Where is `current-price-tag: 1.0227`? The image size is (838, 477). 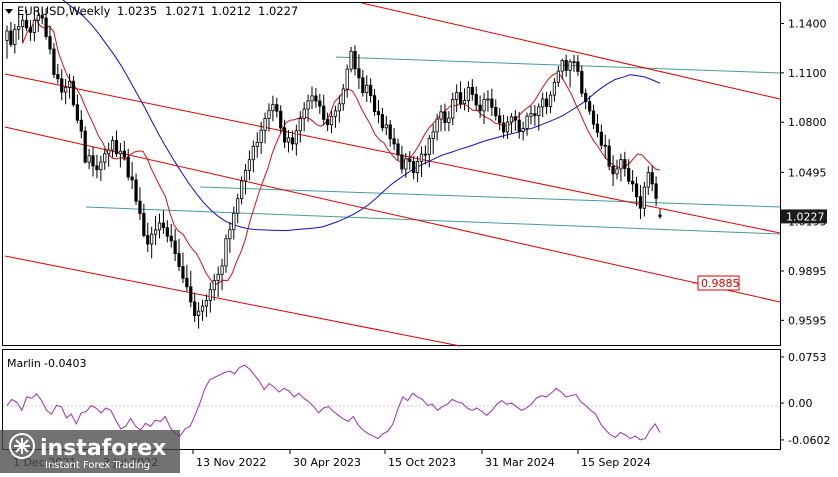 current-price-tag: 1.0227 is located at coordinates (804, 216).